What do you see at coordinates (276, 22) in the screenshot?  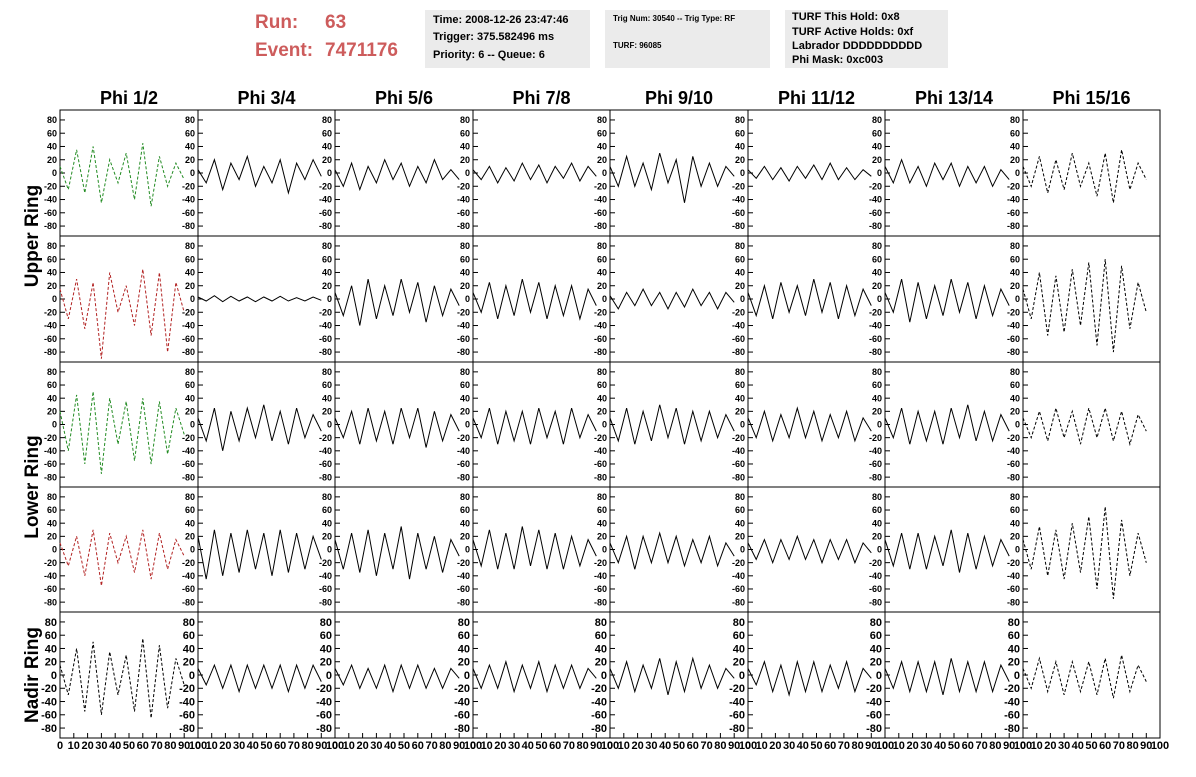 I see `run-label: Run:` at bounding box center [276, 22].